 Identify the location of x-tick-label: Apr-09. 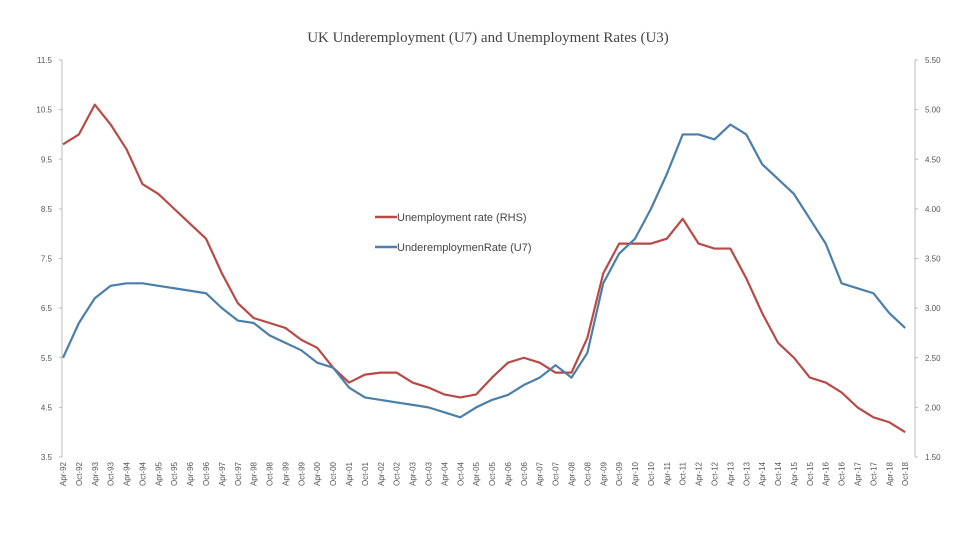
(603, 473).